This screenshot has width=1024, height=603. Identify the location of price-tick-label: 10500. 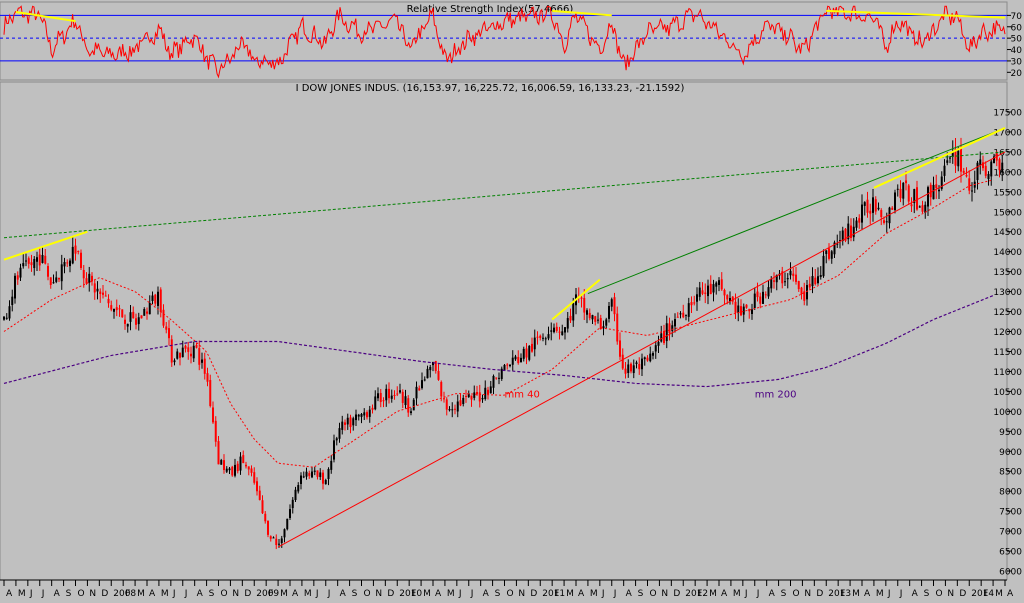
(1007, 393).